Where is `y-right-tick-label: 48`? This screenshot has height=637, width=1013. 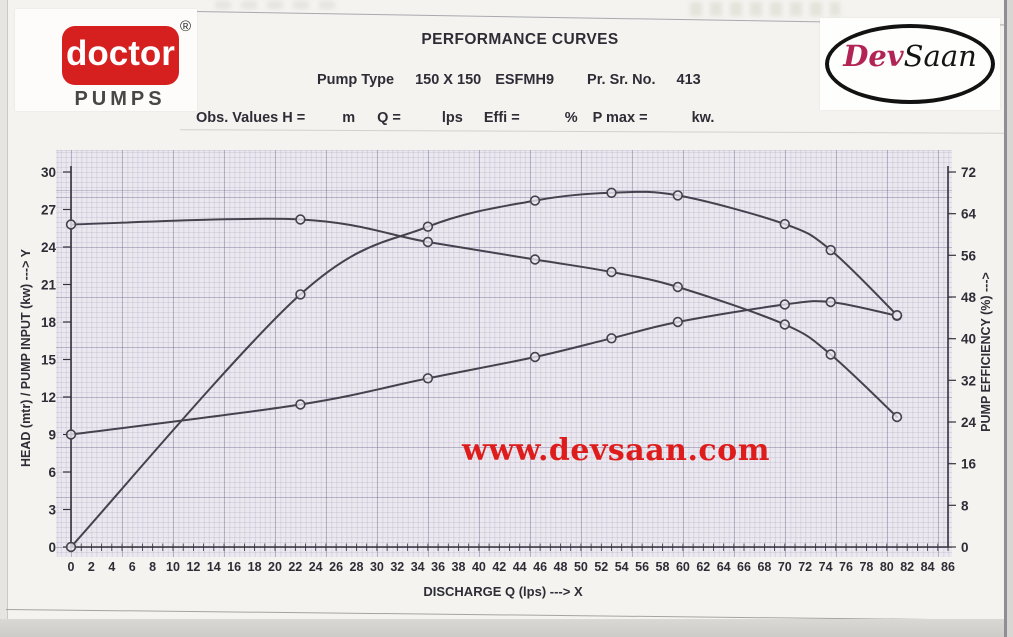
y-right-tick-label: 48 is located at coordinates (969, 297).